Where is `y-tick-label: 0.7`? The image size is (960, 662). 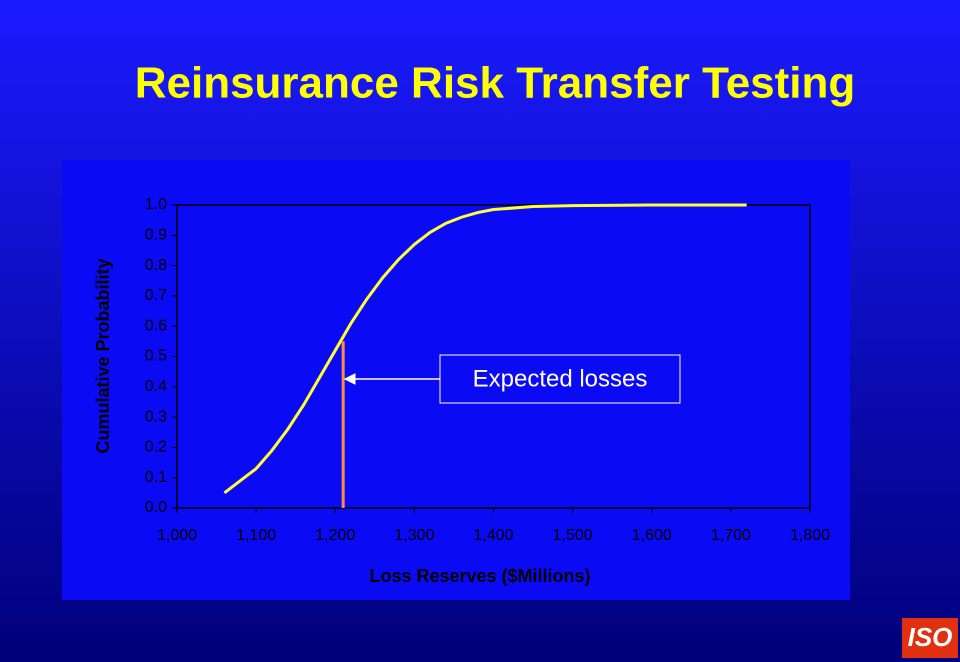
y-tick-label: 0.7 is located at coordinates (156, 295).